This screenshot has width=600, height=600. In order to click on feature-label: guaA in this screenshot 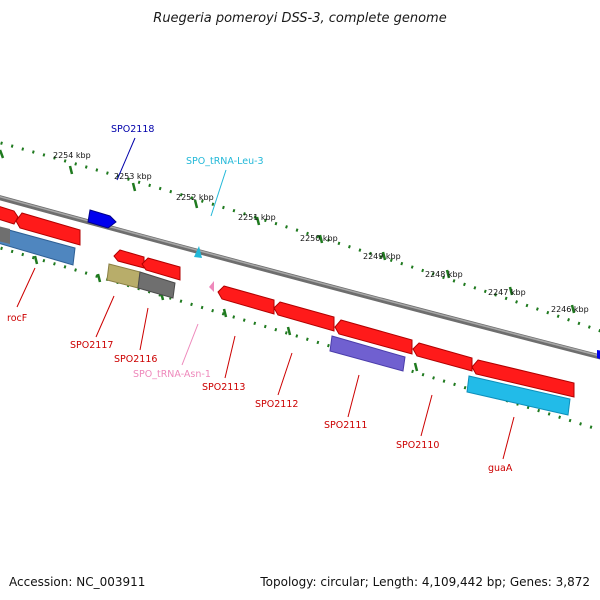, I will do `click(500, 468)`.